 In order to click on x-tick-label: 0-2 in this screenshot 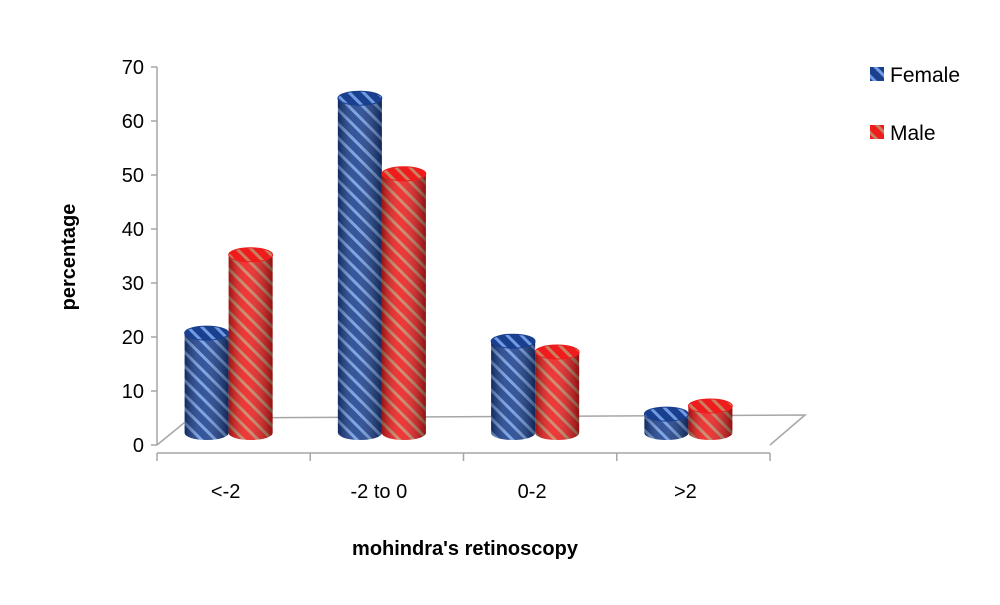, I will do `click(532, 492)`.